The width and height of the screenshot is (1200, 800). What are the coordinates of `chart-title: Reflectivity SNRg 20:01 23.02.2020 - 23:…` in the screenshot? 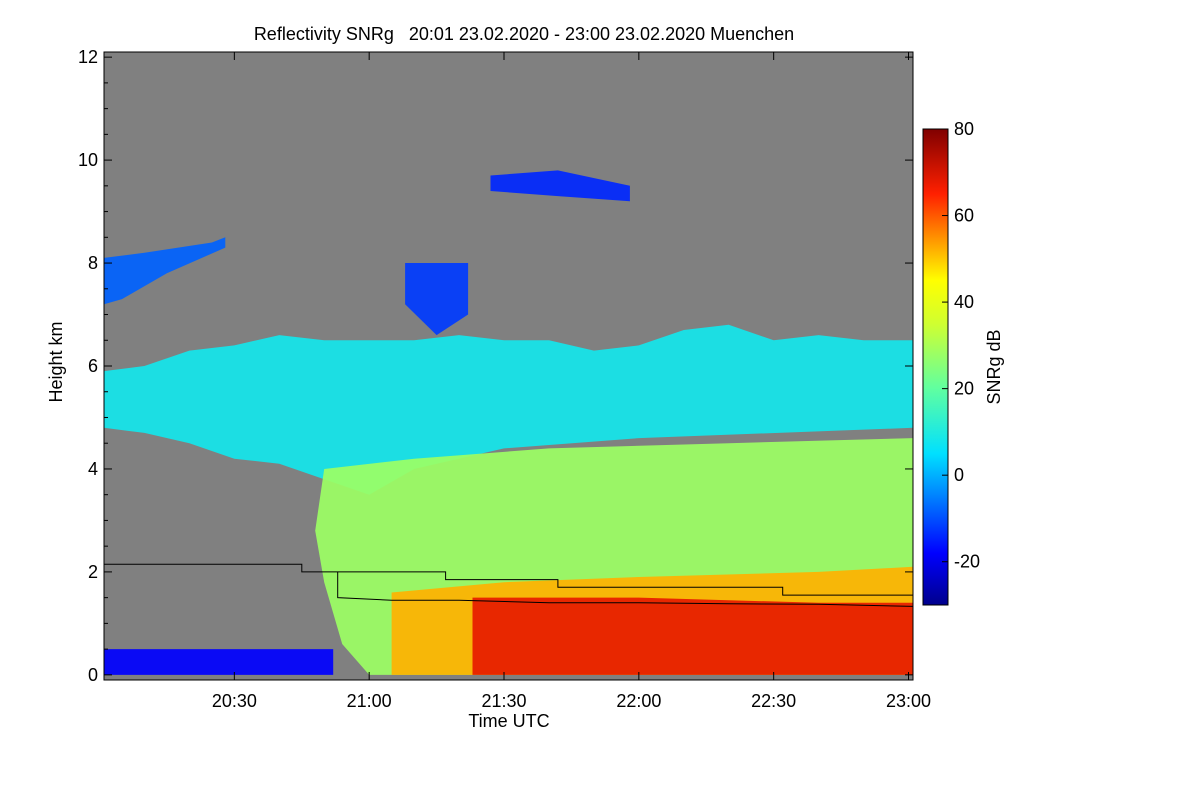 It's located at (524, 34).